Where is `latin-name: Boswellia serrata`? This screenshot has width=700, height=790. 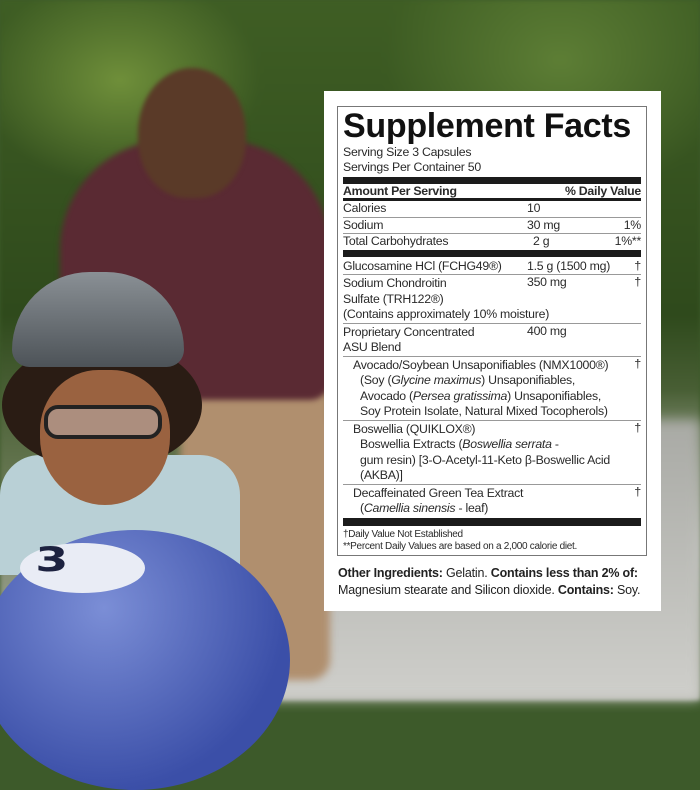
latin-name: Boswellia serrata is located at coordinates (507, 444).